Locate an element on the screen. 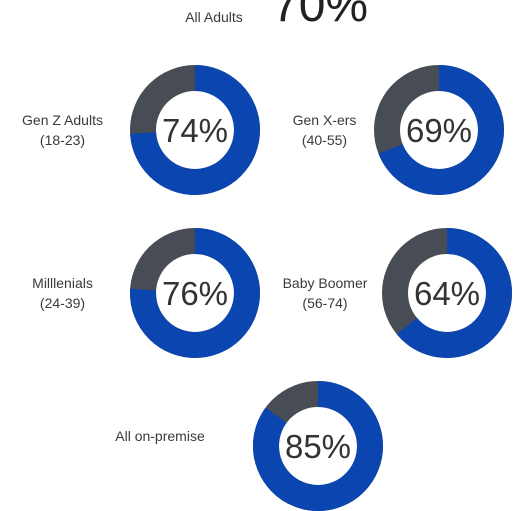 The height and width of the screenshot is (511, 530). donut-label-all-on-premise: All on-premise is located at coordinates (160, 436).